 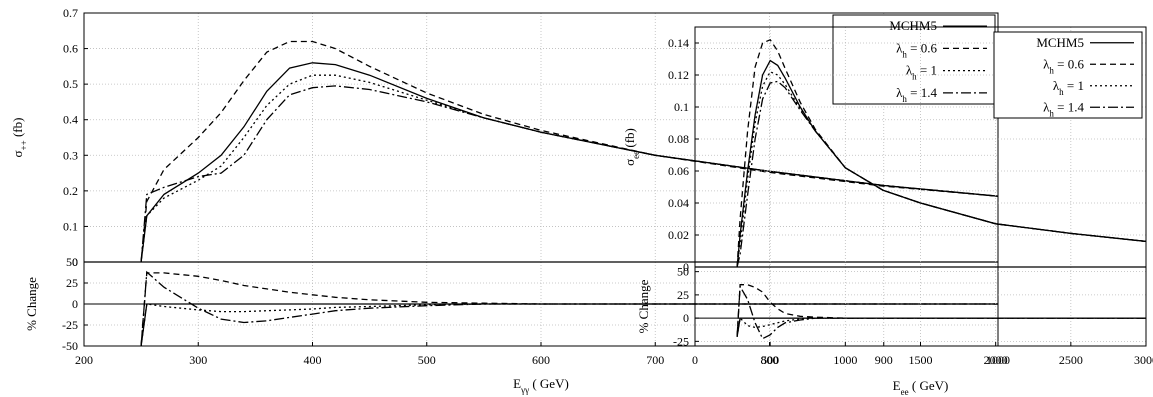 I want to click on x-tick-label: 900, so click(x=884, y=360).